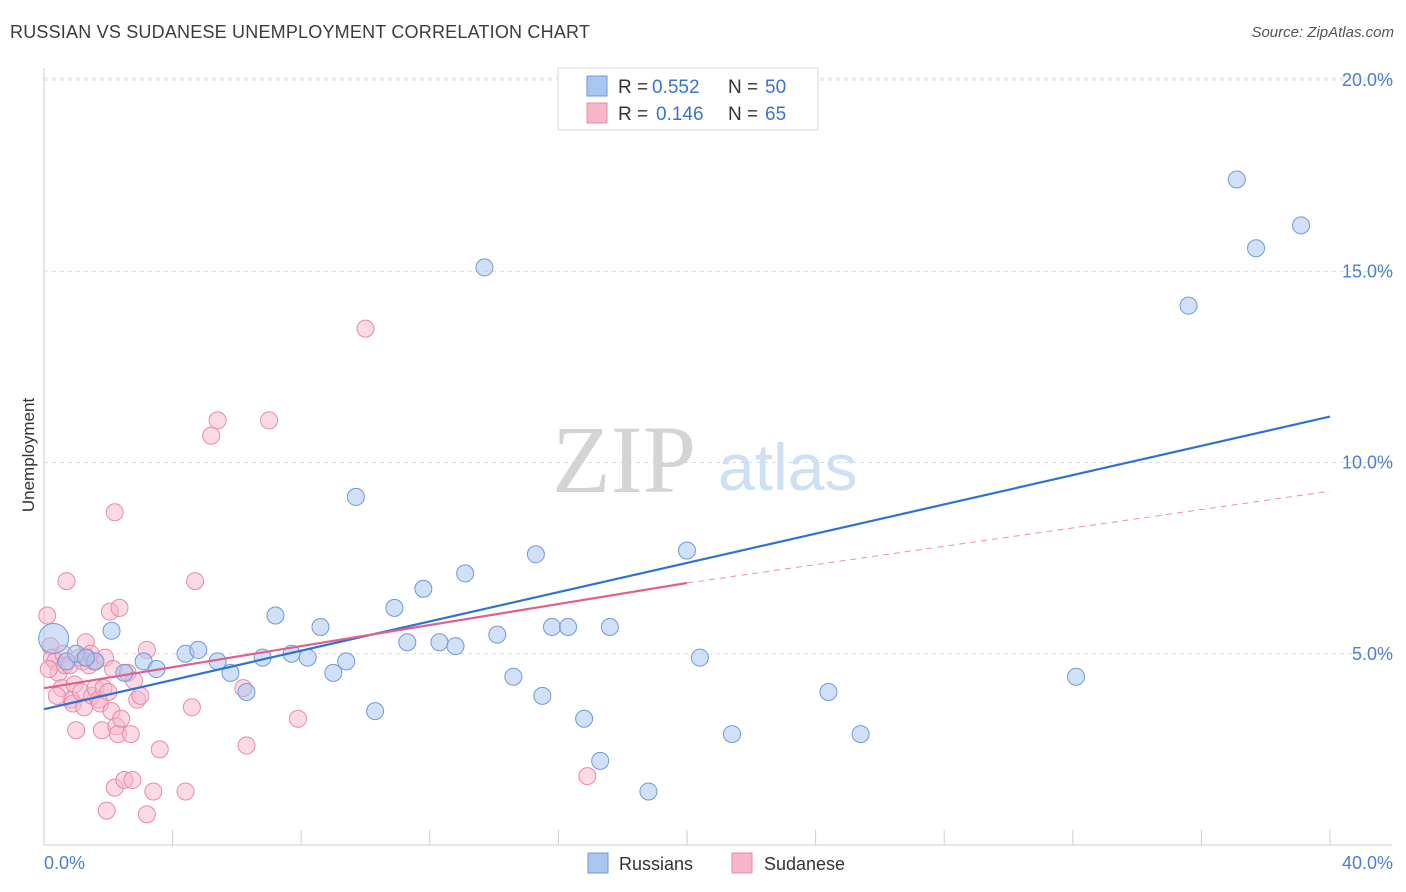 This screenshot has height=892, width=1406. Describe the element at coordinates (680, 114) in the screenshot. I see `legend-r-value-2: 0.146` at that location.